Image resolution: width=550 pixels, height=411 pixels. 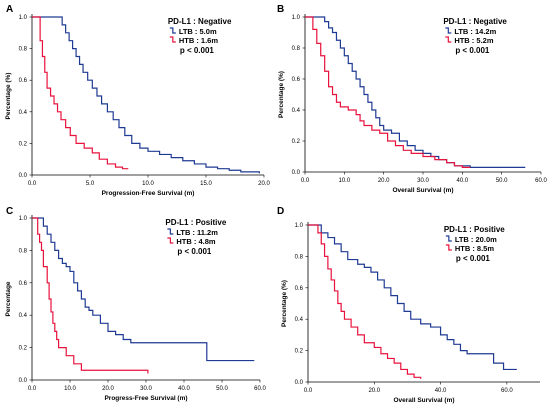 What do you see at coordinates (90, 184) in the screenshot?
I see `x-tick-label: 5.0` at bounding box center [90, 184].